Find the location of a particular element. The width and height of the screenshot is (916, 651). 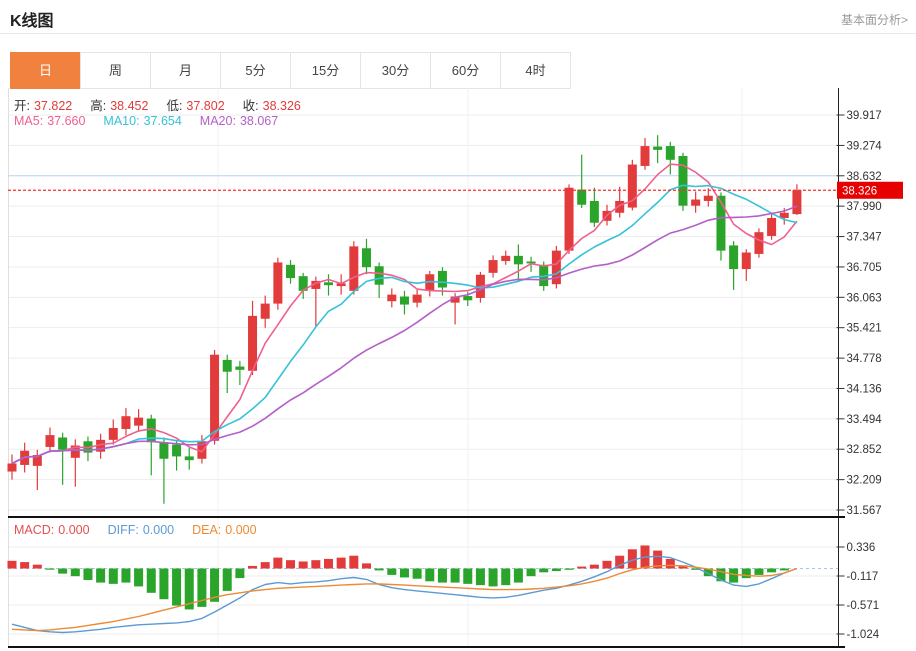

svg-text: 36.705 is located at coordinates (864, 268).